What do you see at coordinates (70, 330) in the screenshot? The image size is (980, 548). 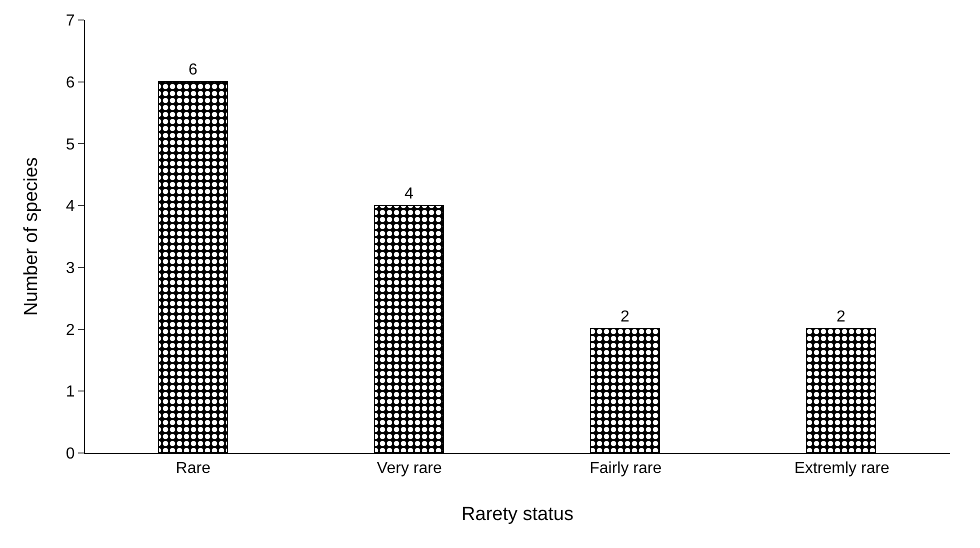 I see `y-tick-label: 2` at bounding box center [70, 330].